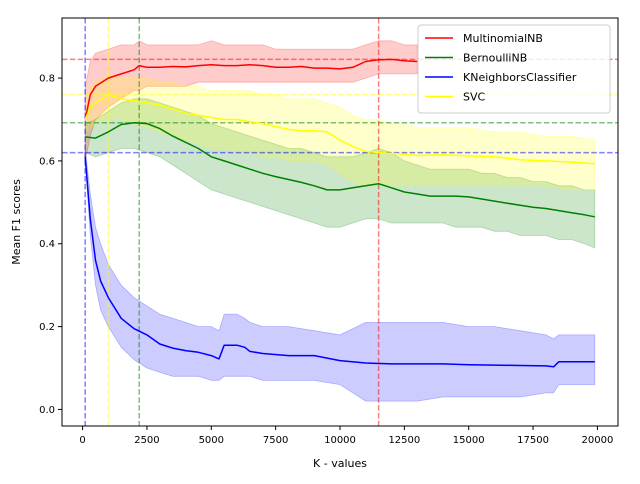 Image resolution: width=640 pixels, height=484 pixels. Describe the element at coordinates (275, 440) in the screenshot. I see `x-tick-label: 7500` at that location.